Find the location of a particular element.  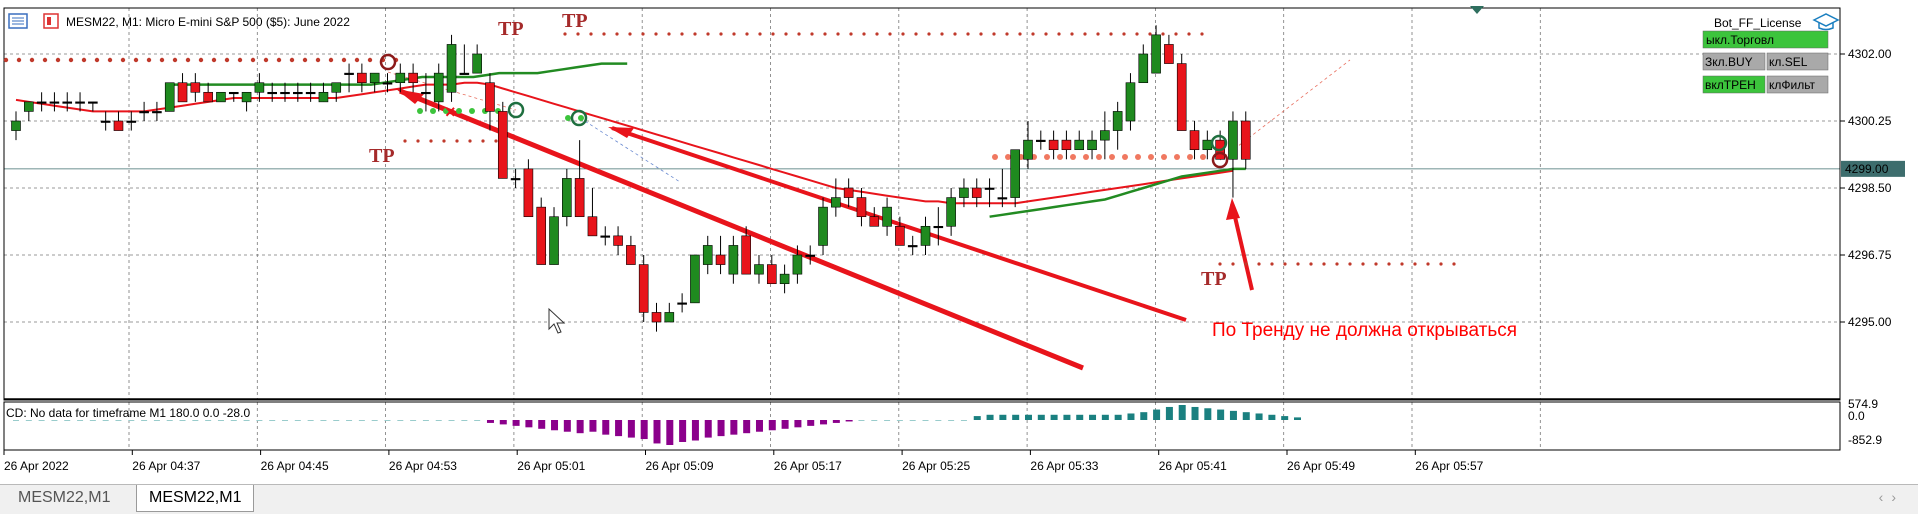

trading-toggle-button is located at coordinates (1765, 39).